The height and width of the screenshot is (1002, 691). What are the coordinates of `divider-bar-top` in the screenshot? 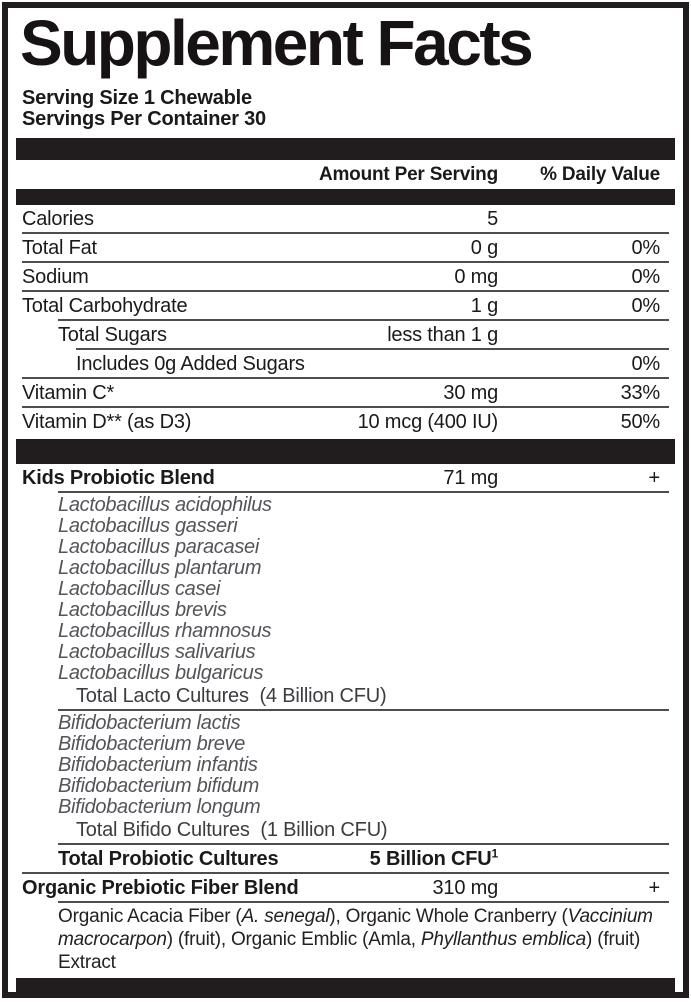 It's located at (345, 149).